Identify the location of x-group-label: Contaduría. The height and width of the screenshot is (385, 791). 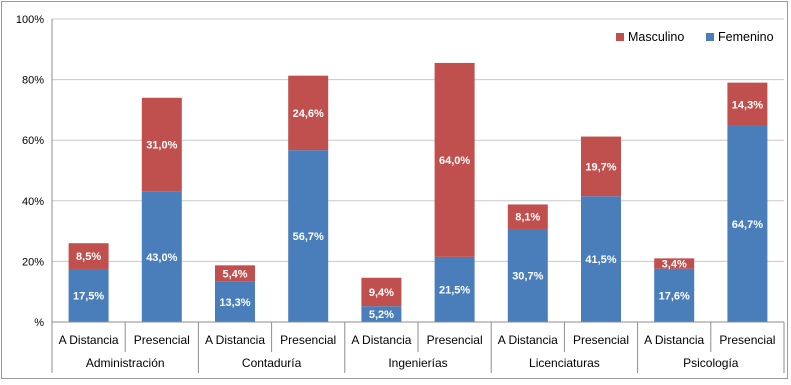
(272, 363).